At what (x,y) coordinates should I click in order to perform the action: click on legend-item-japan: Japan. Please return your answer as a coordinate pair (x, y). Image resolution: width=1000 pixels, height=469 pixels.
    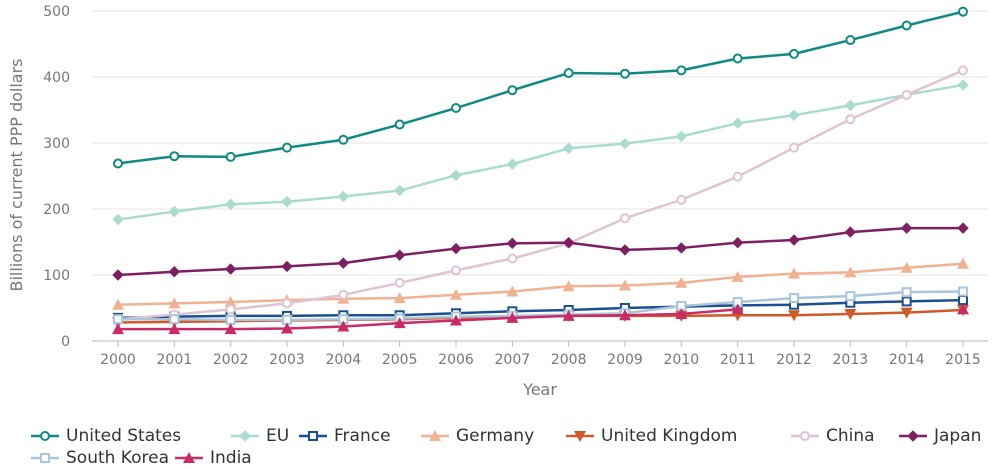
    Looking at the image, I should click on (939, 436).